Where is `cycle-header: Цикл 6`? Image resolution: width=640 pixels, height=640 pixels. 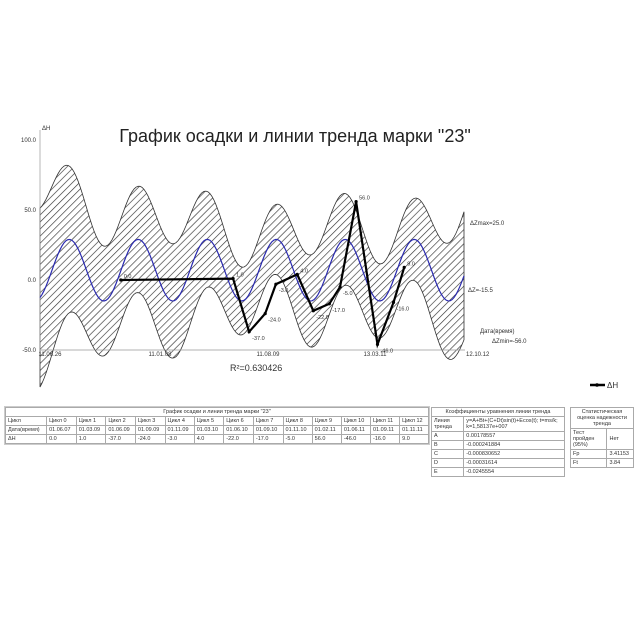 cycle-header: Цикл 6 is located at coordinates (238, 421).